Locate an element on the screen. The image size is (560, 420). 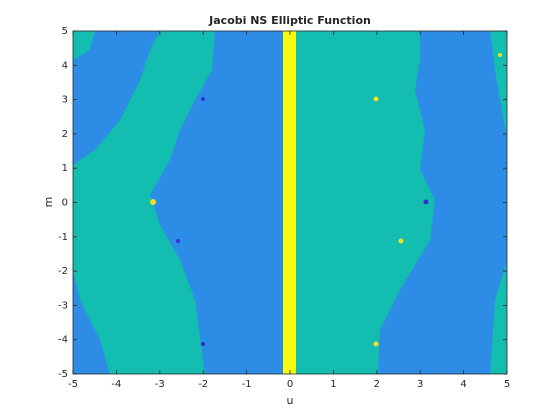
x-tick-label: 5 is located at coordinates (507, 384).